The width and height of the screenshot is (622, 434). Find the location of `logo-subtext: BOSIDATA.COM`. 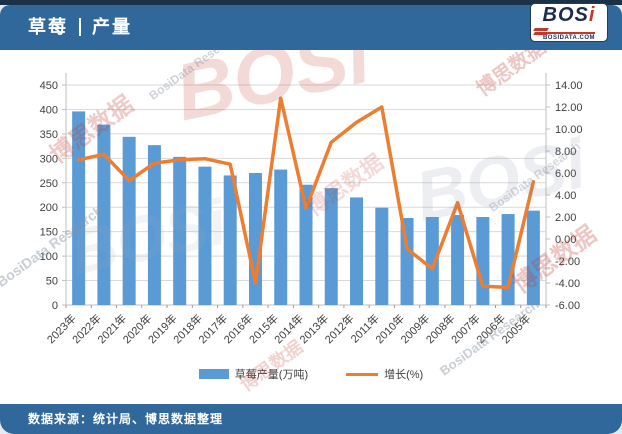

logo-subtext: BOSIDATA.COM is located at coordinates (569, 36).